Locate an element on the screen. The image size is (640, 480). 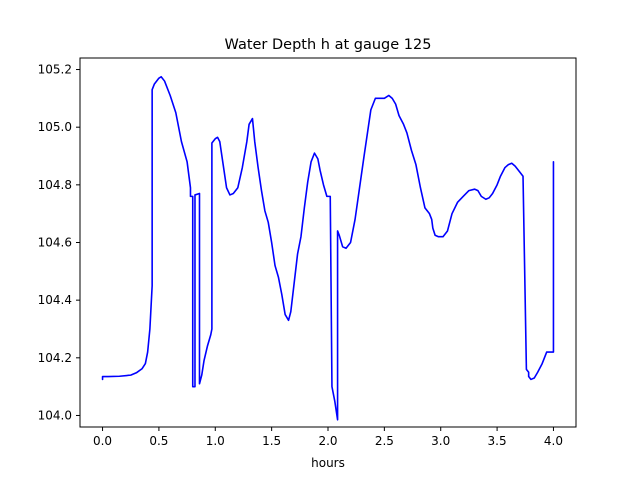
y-tick-label: 104.8 is located at coordinates (55, 185).